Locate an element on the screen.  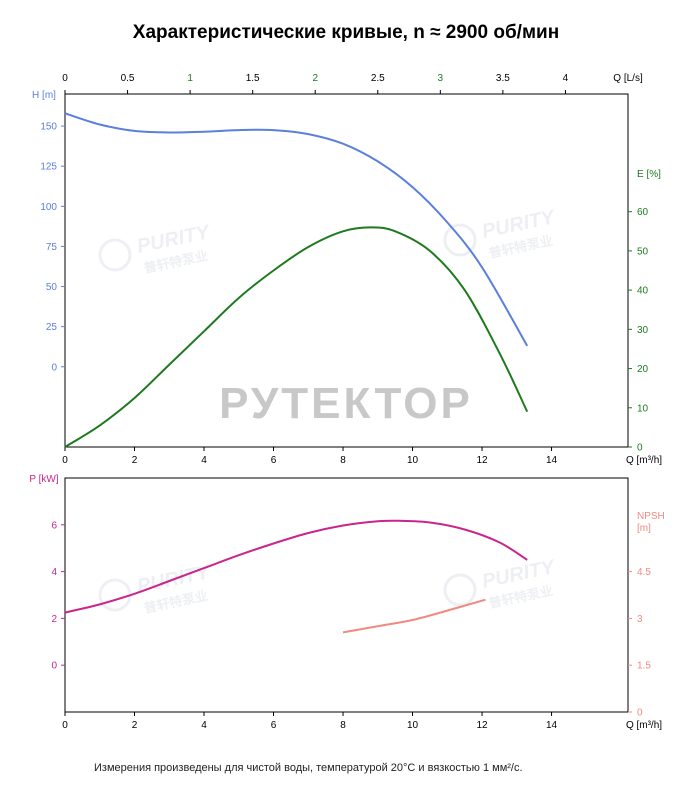
y-right-tick-label: 4.5 is located at coordinates (644, 572).